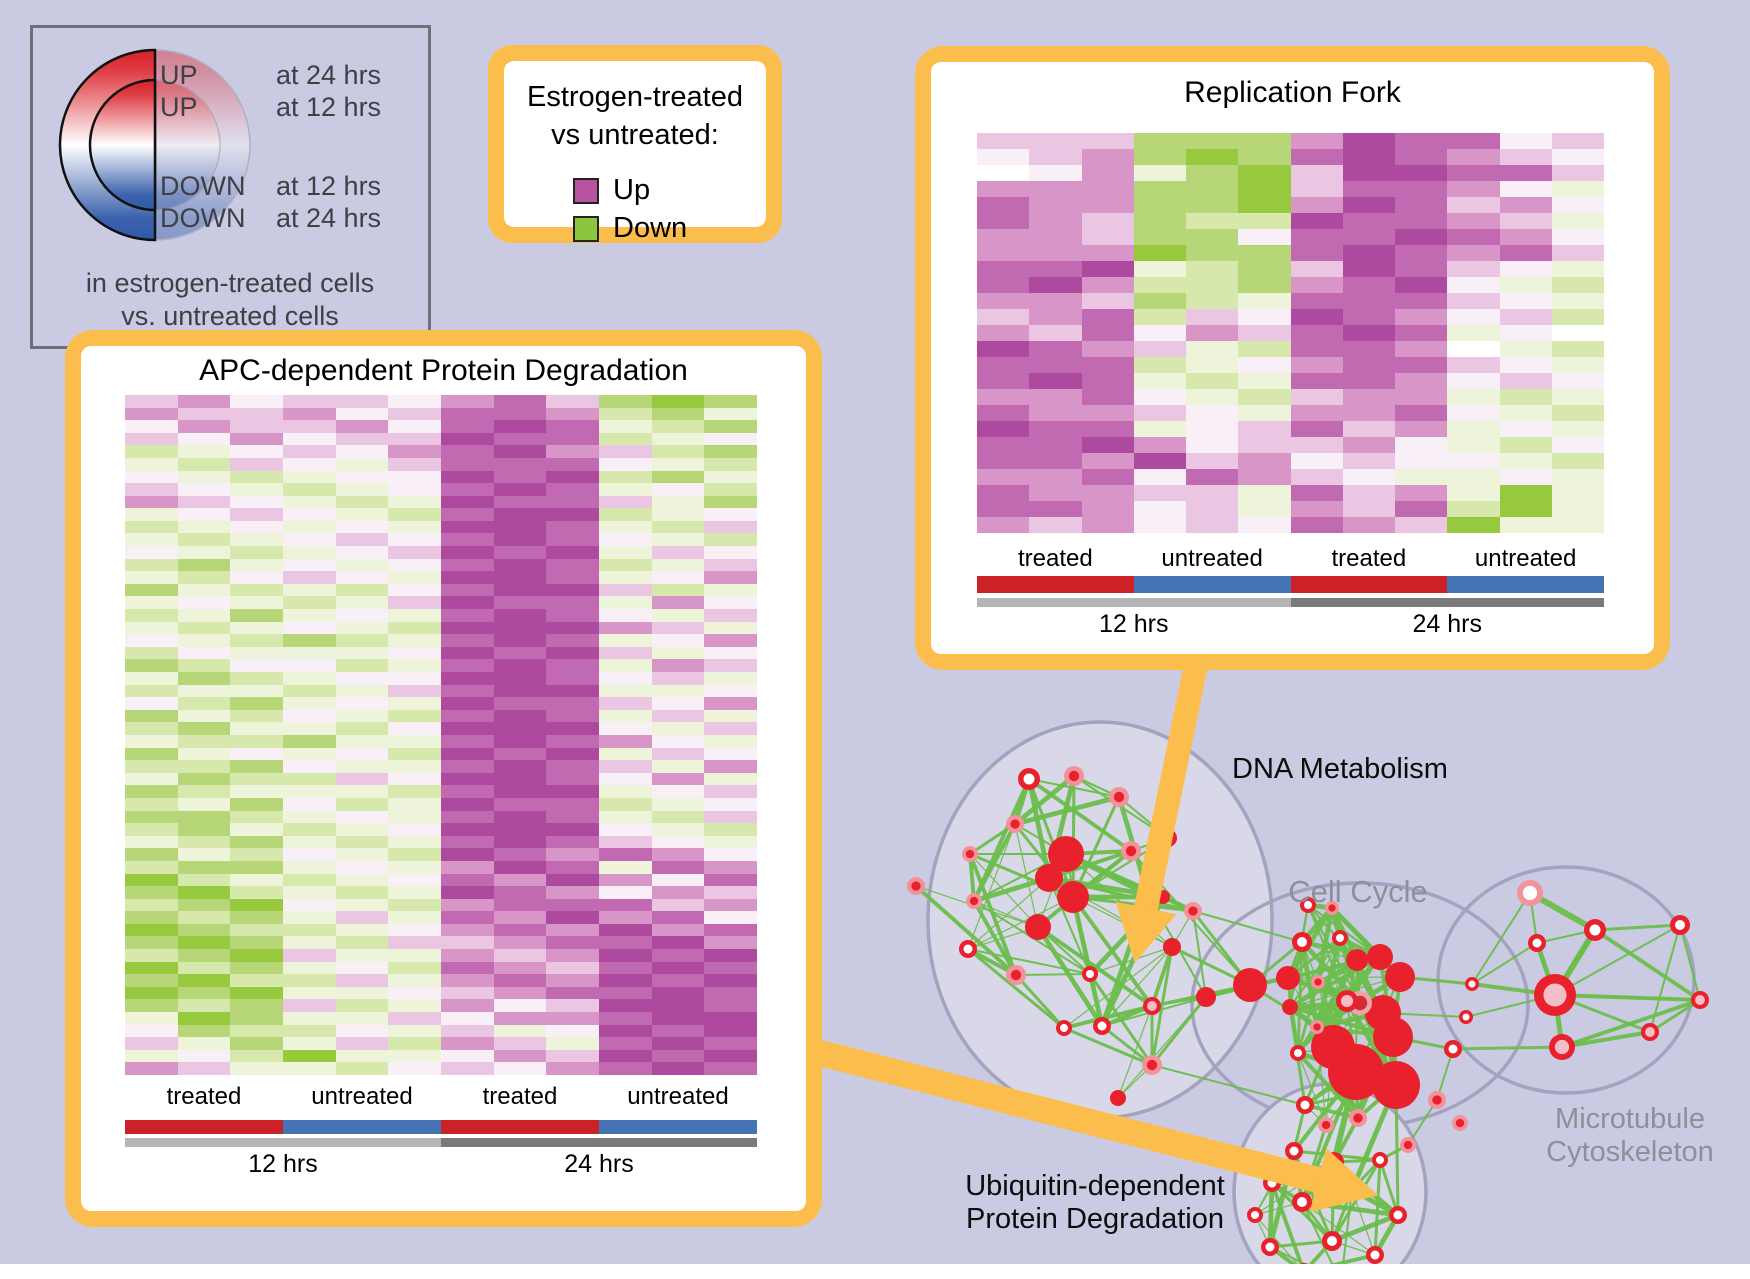 Image resolution: width=1750 pixels, height=1279 pixels. I want to click on up-color-swatch, so click(586, 190).